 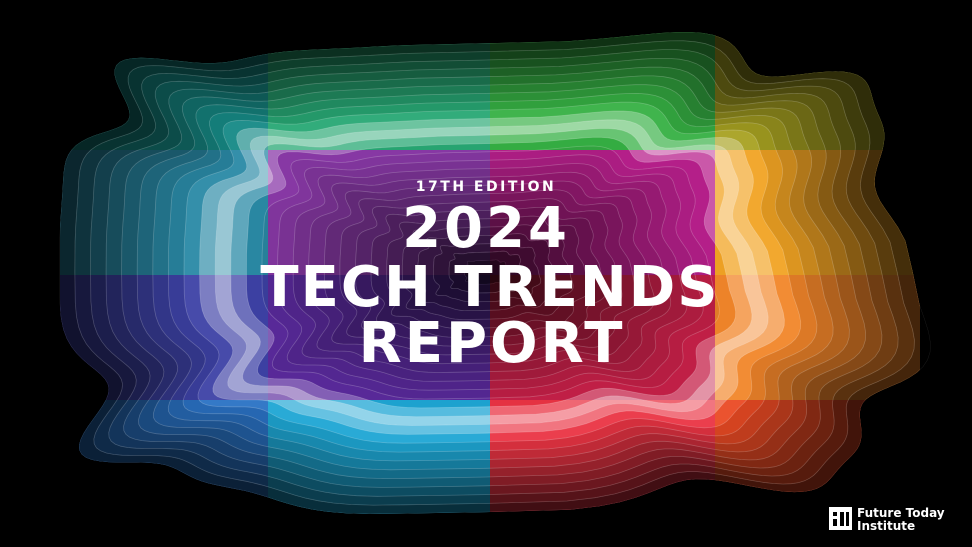 What do you see at coordinates (486, 228) in the screenshot?
I see `title-line: 2024` at bounding box center [486, 228].